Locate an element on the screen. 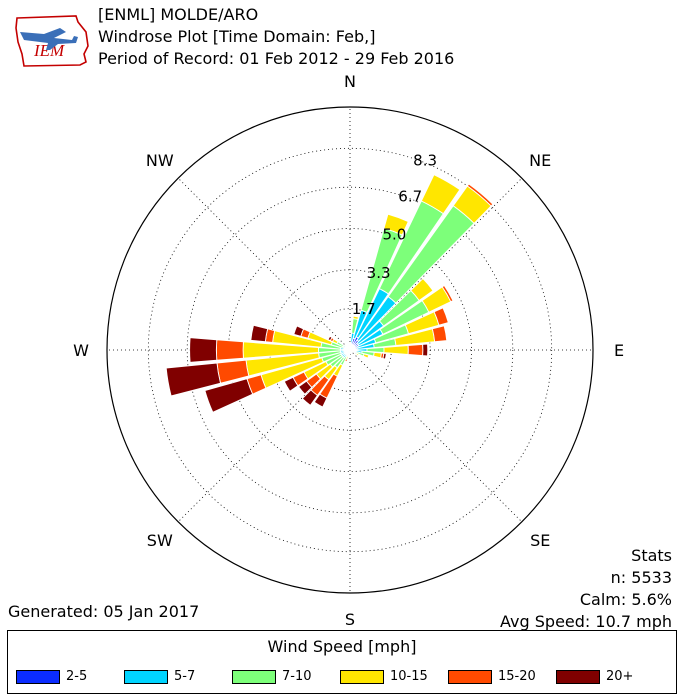 Image resolution: width=700 pixels, height=700 pixels. direction-label-NE: NE is located at coordinates (540, 160).